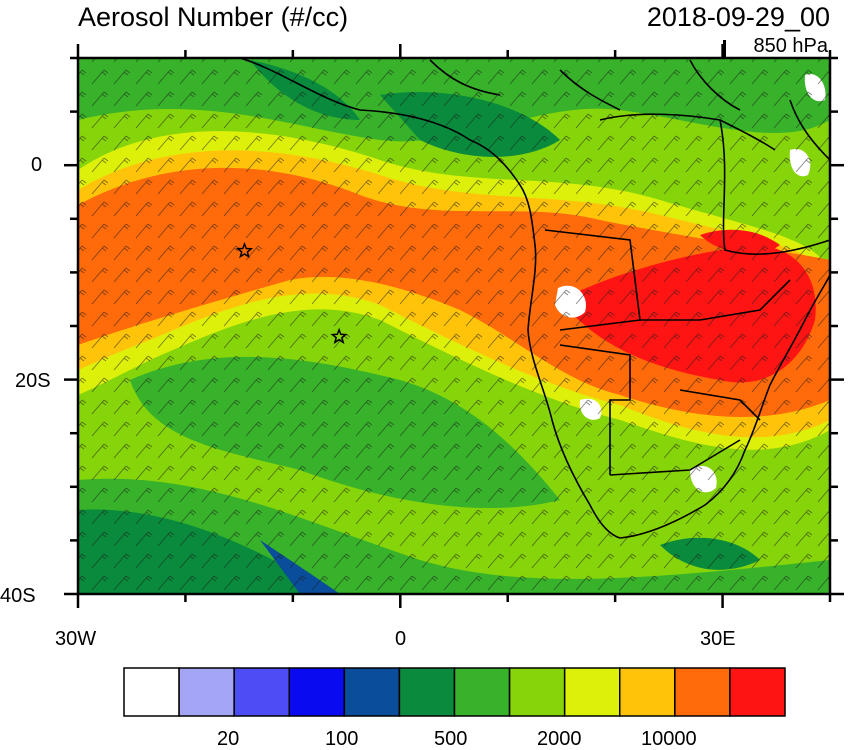  What do you see at coordinates (37, 165) in the screenshot?
I see `lat-label-0: 0` at bounding box center [37, 165].